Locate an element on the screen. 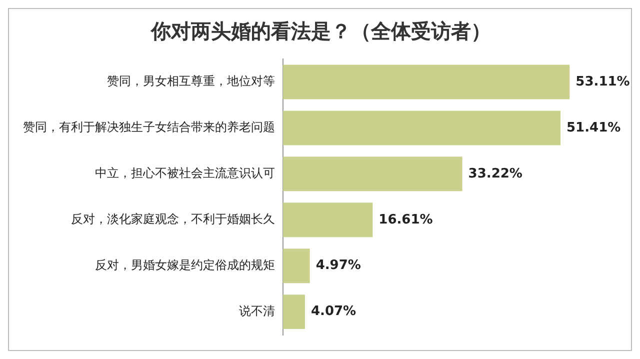  y-tick-label: 说不清 is located at coordinates (257, 311).